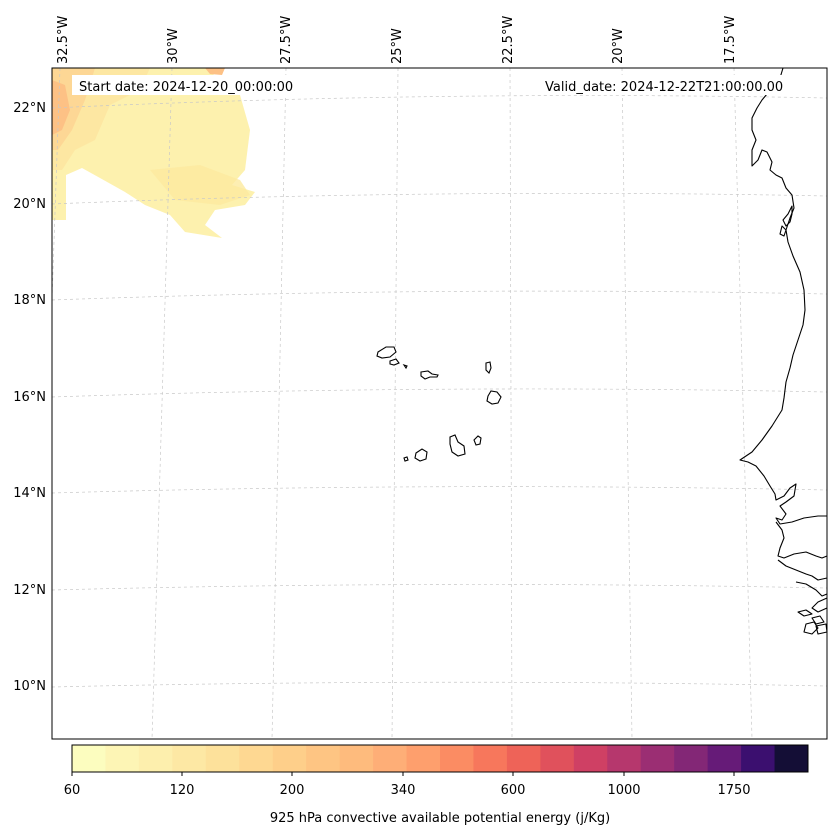 This screenshot has width=837, height=836. I want to click on lat-label: 10°N, so click(29, 686).